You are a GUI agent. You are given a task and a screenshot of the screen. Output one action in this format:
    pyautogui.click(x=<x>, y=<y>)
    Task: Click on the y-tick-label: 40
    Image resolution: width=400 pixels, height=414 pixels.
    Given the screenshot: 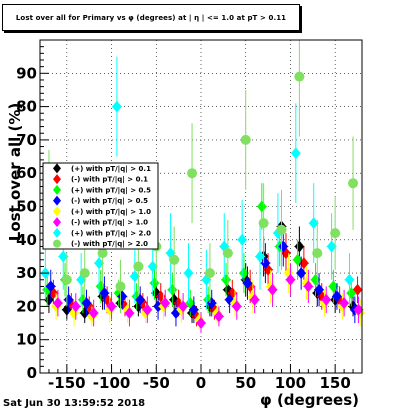 What is the action you would take?
    pyautogui.click(x=26, y=240)
    